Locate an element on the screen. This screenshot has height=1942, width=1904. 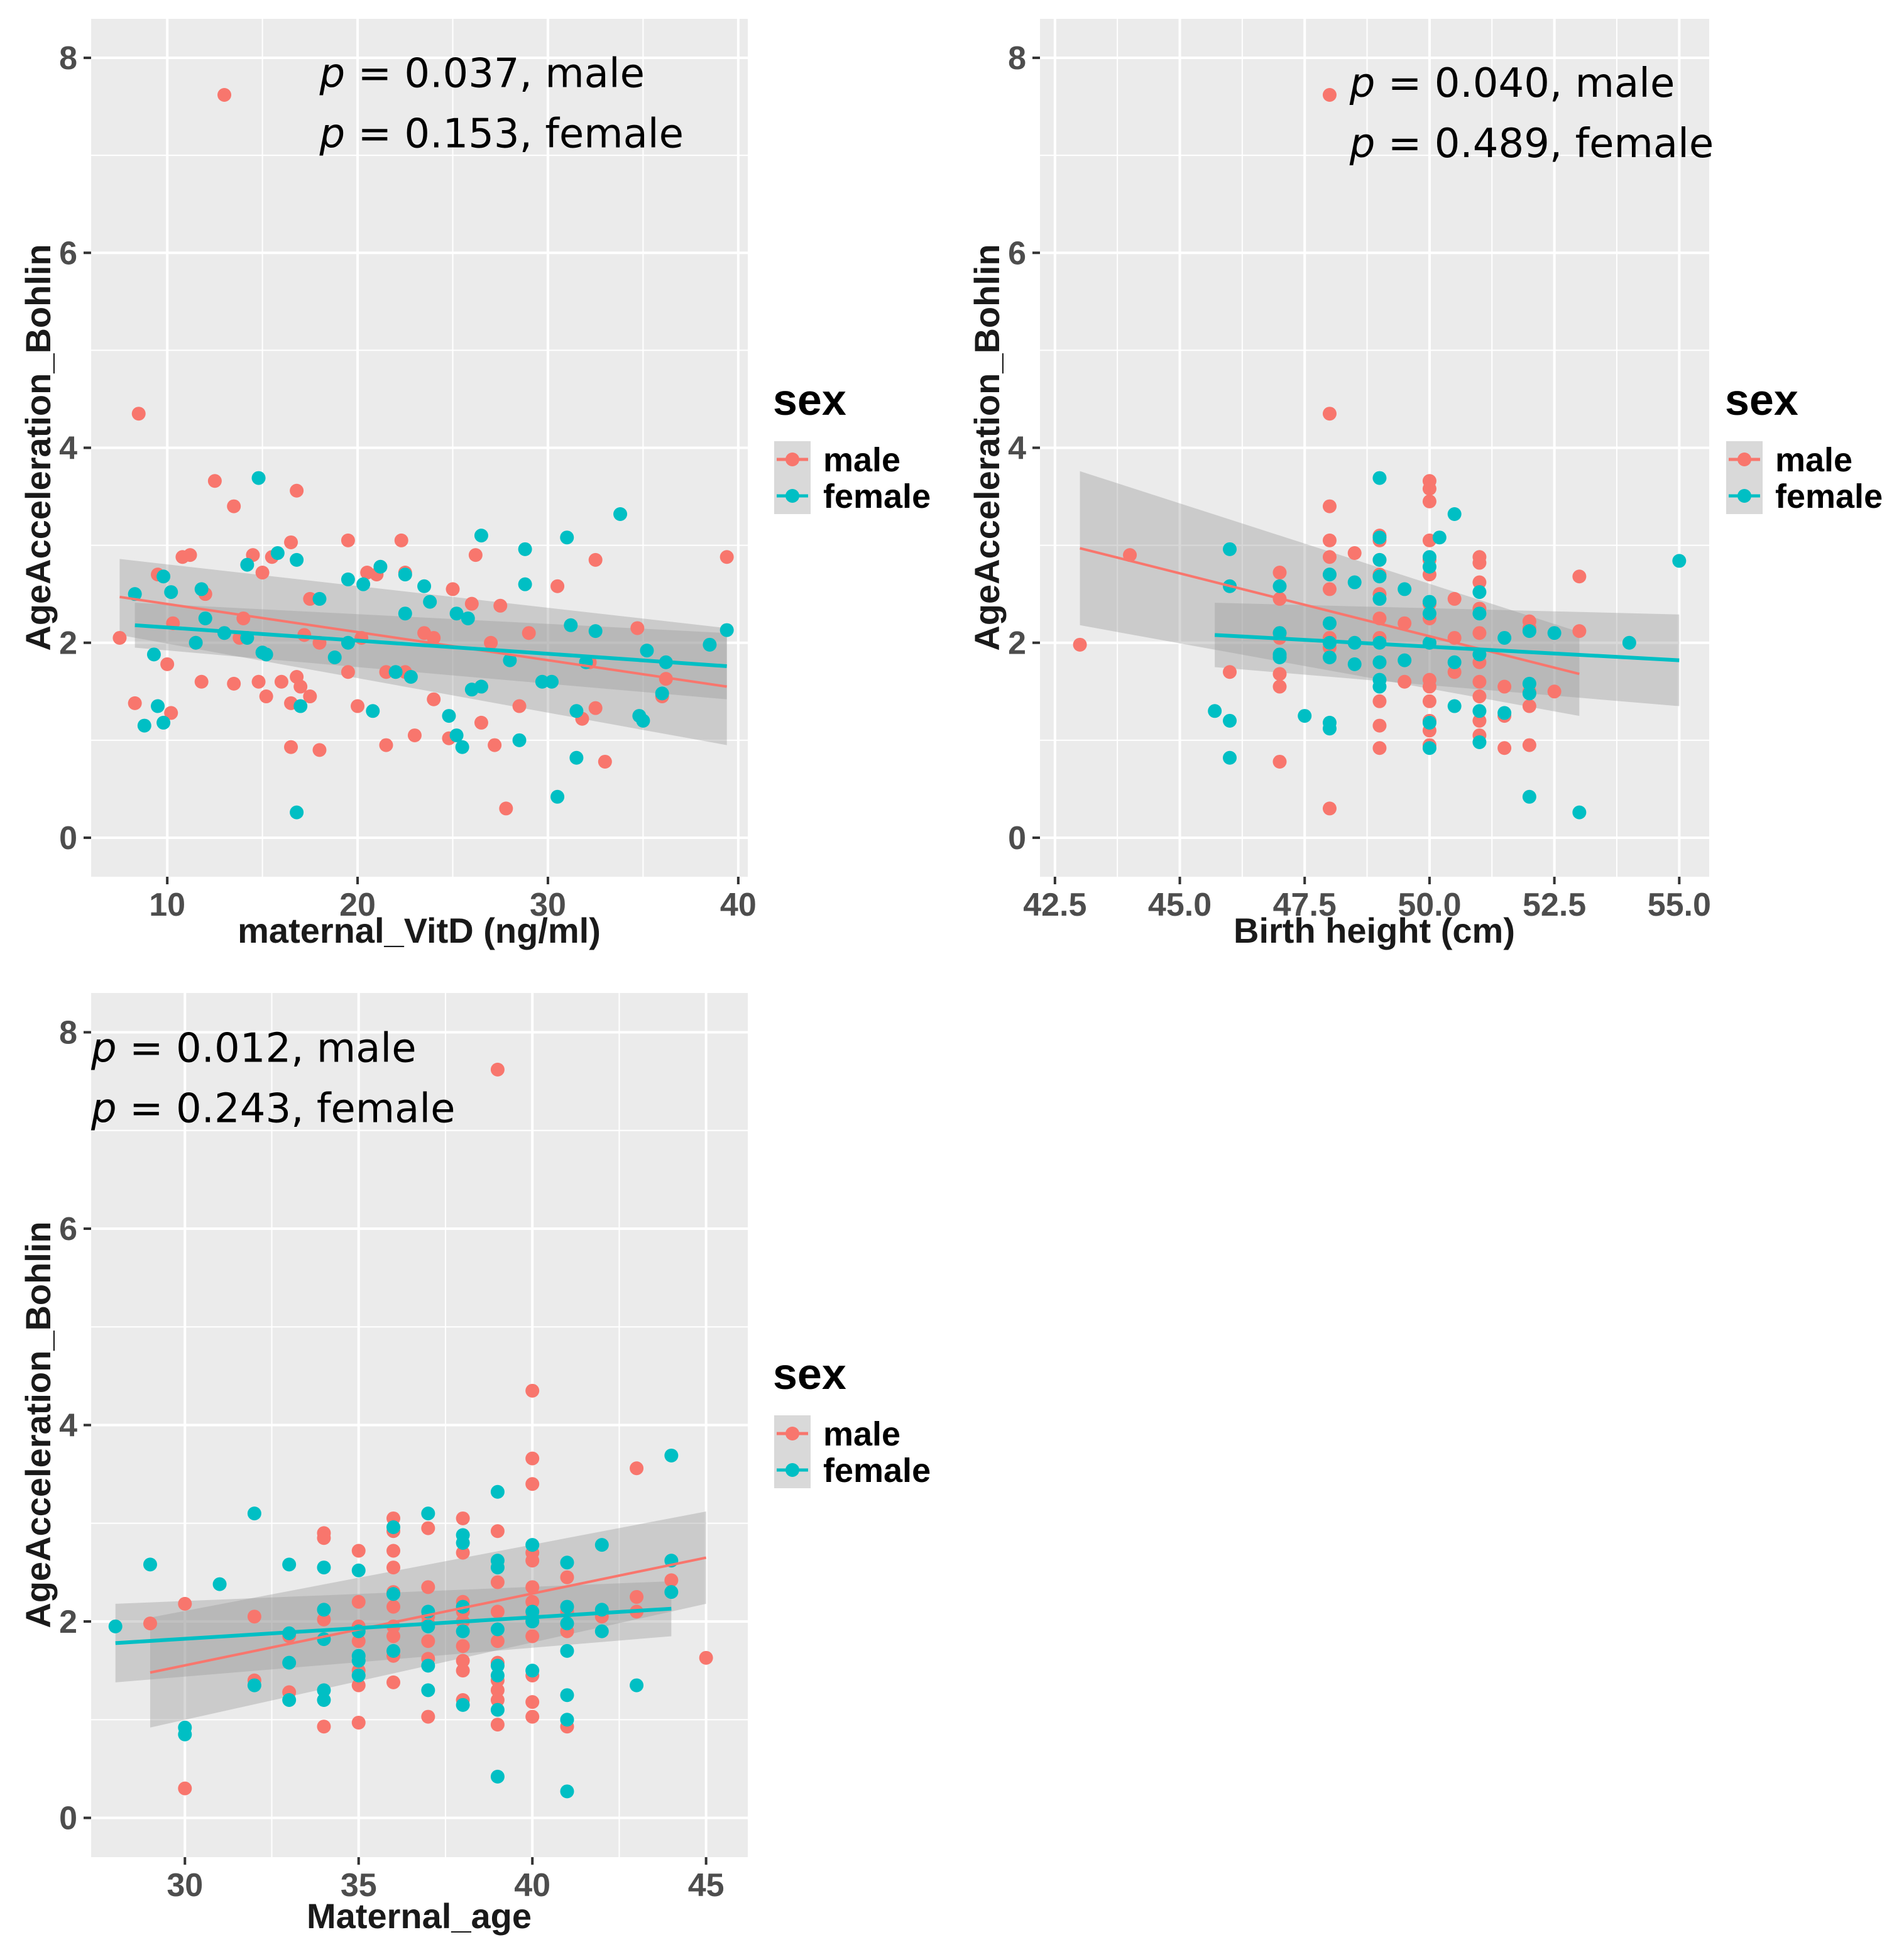
legend-dot-female is located at coordinates (792, 1470).